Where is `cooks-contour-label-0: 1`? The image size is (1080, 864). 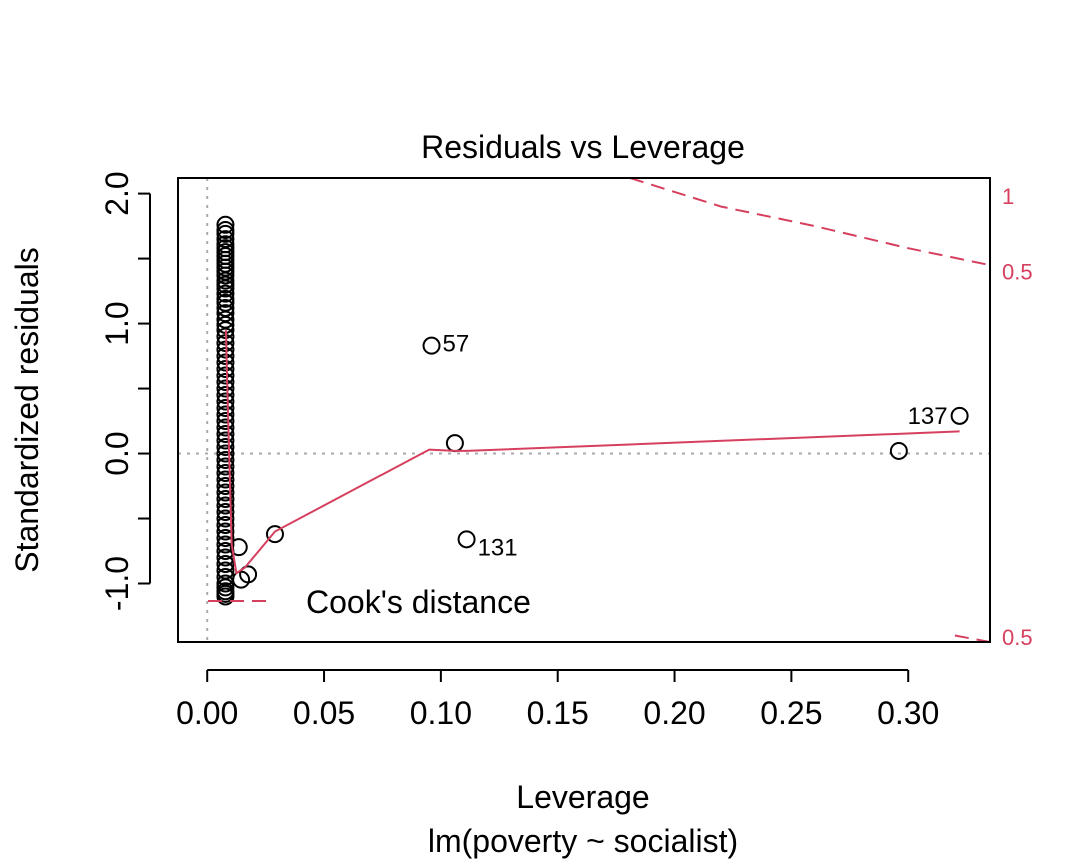 cooks-contour-label-0: 1 is located at coordinates (1008, 196).